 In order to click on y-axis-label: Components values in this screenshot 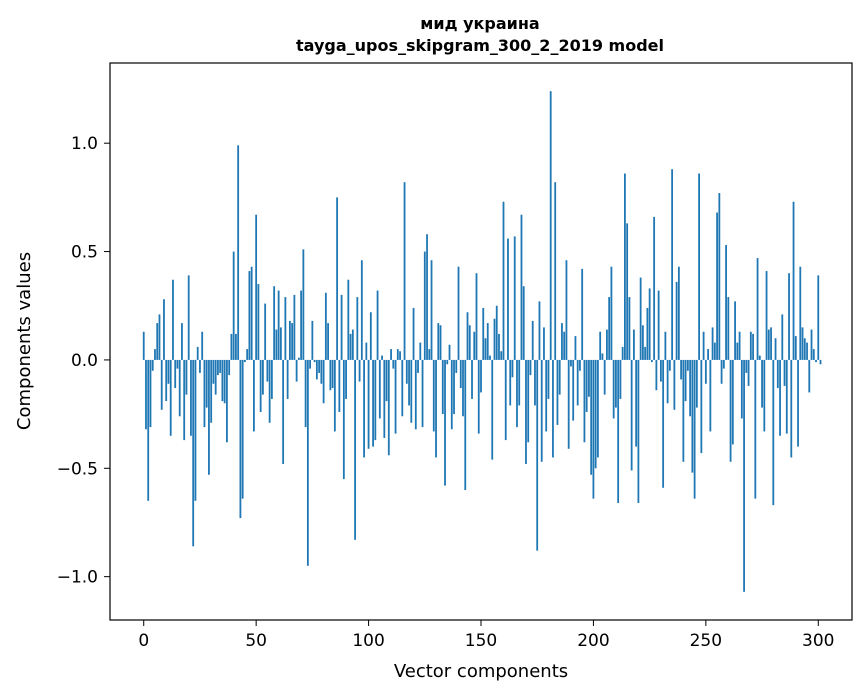, I will do `click(24, 341)`.